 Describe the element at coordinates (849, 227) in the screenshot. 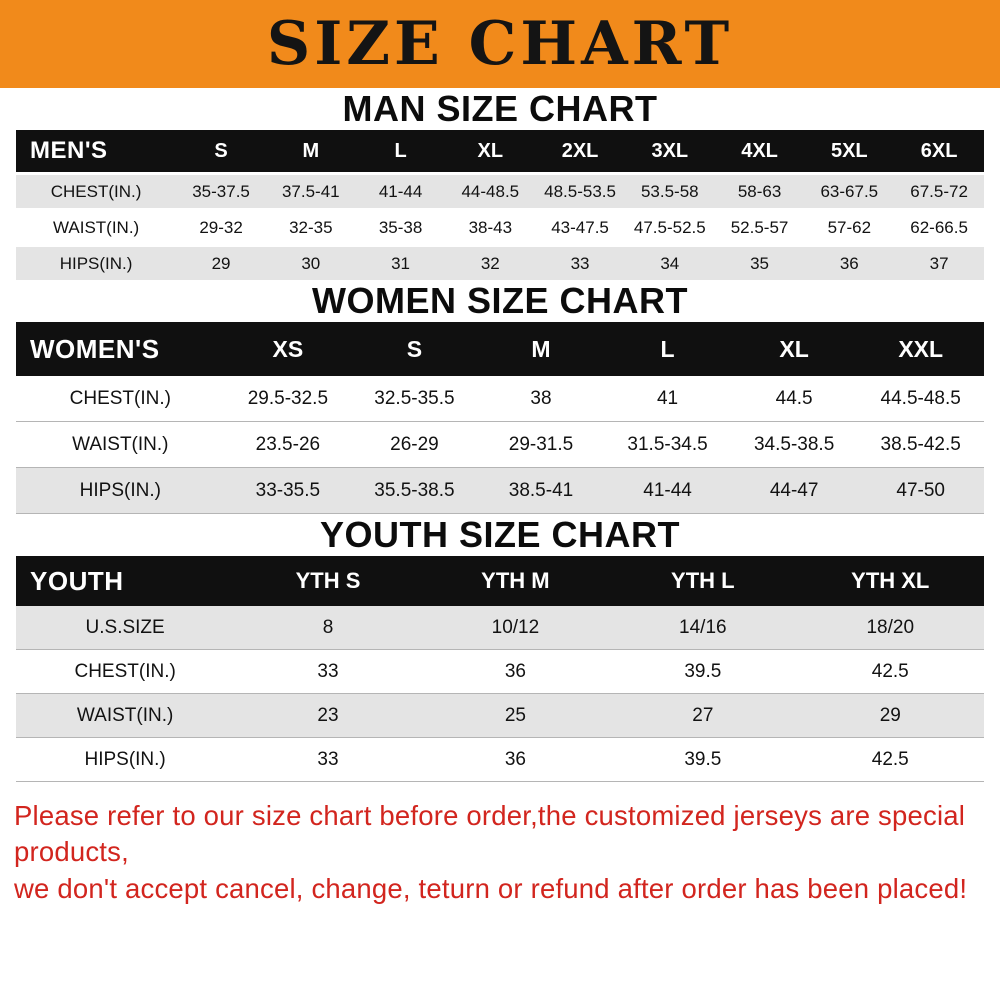

I see `value-cell: 57-62` at that location.